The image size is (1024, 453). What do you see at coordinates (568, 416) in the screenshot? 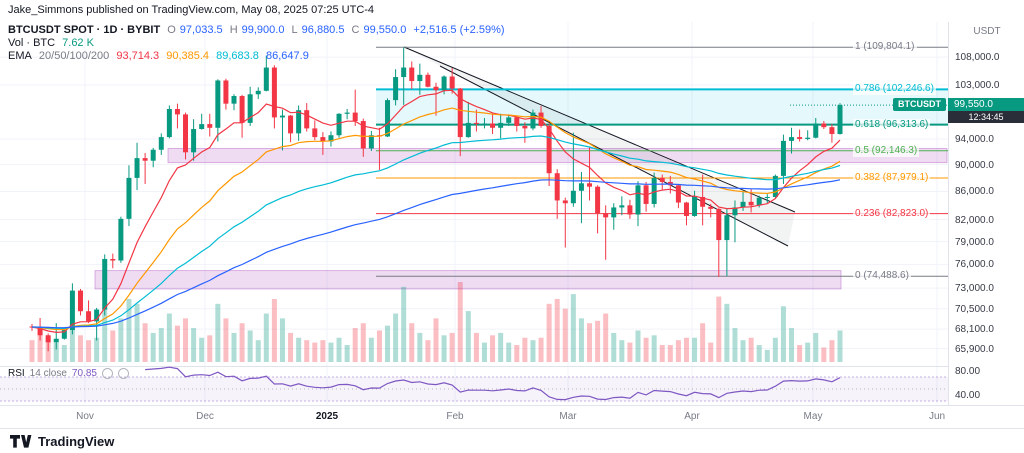
I see `time-axis-label: Mar` at bounding box center [568, 416].